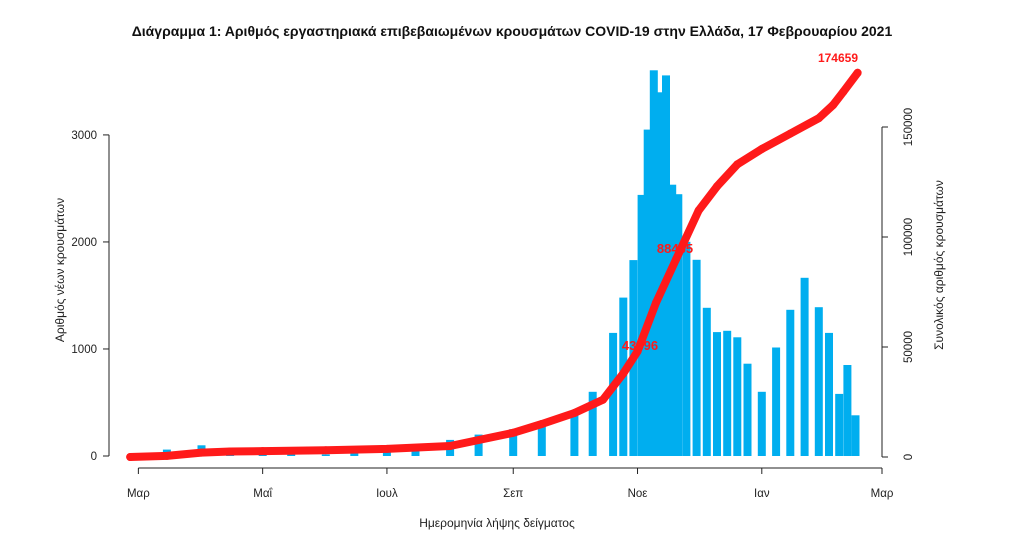 This screenshot has width=1024, height=538. What do you see at coordinates (638, 494) in the screenshot?
I see `x-tick-label: Νοε` at bounding box center [638, 494].